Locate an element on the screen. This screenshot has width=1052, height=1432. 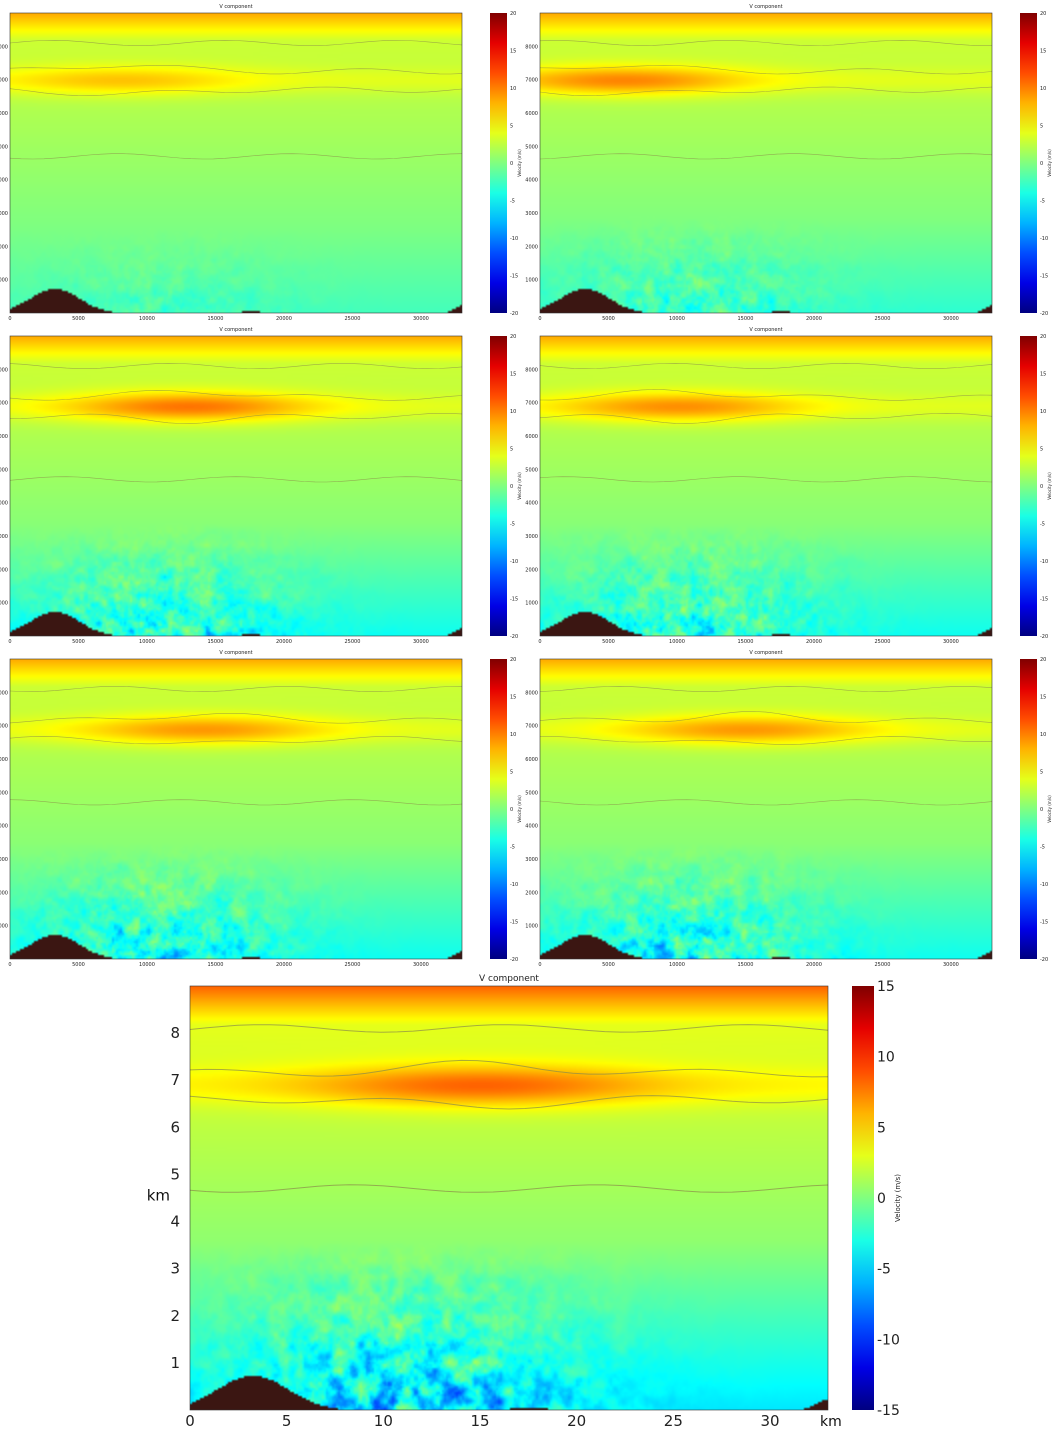
heatmap-field is located at coordinates (236, 163).